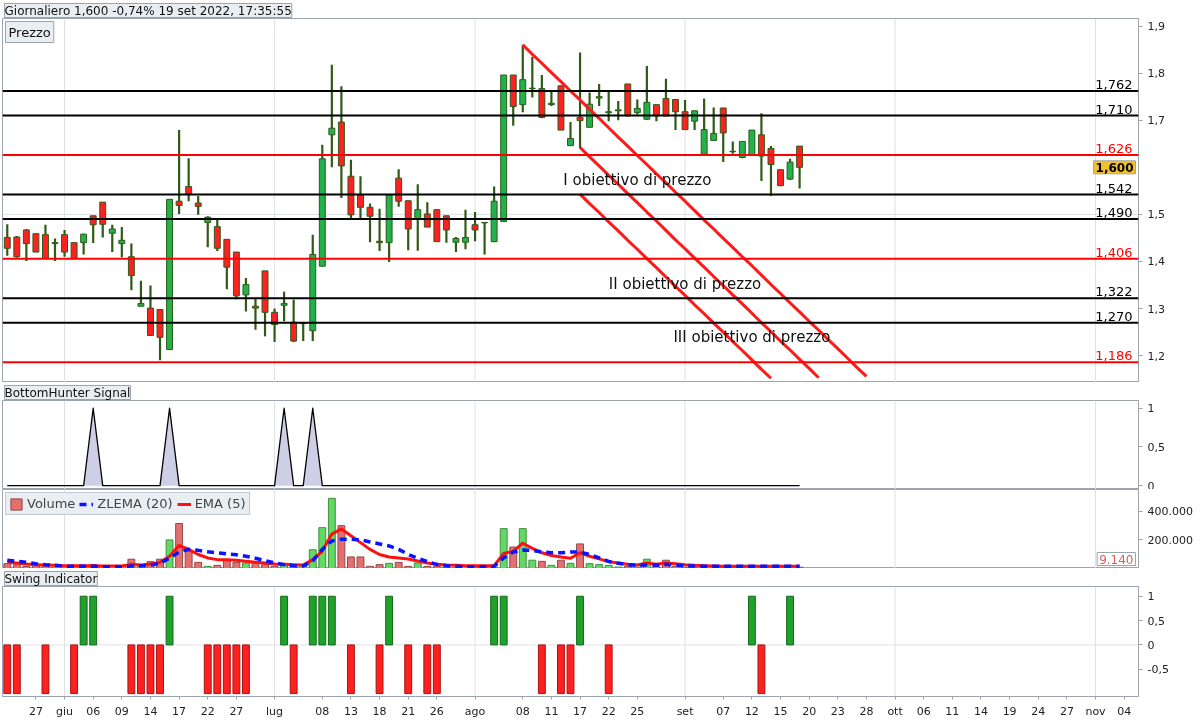  I want to click on x-tick-label: 12, so click(751, 711).